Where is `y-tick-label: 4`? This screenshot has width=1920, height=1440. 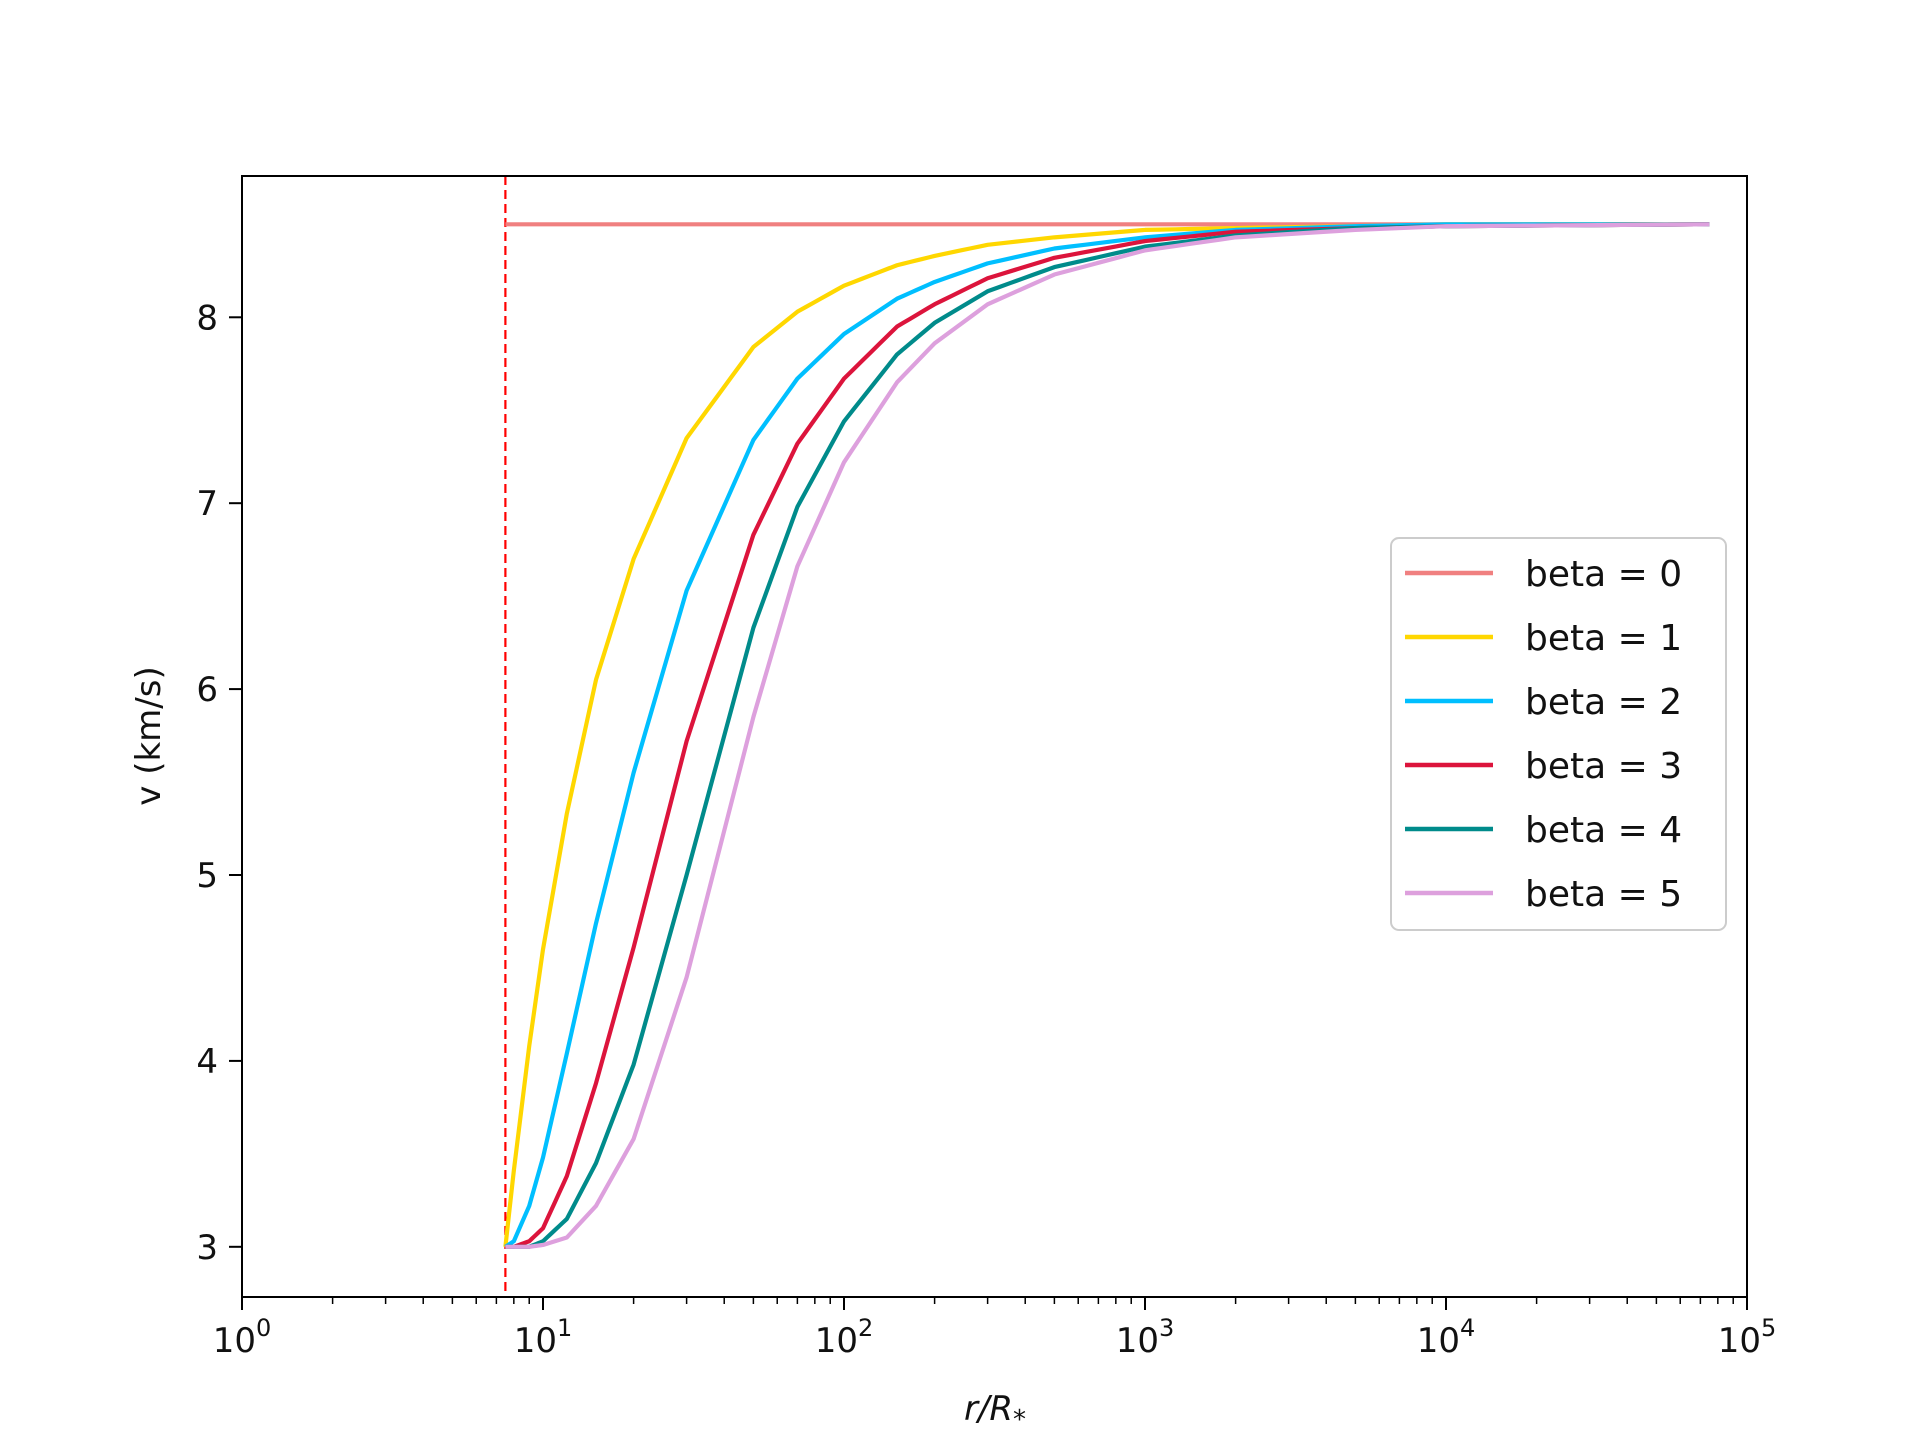
y-tick-label: 4 is located at coordinates (207, 1062).